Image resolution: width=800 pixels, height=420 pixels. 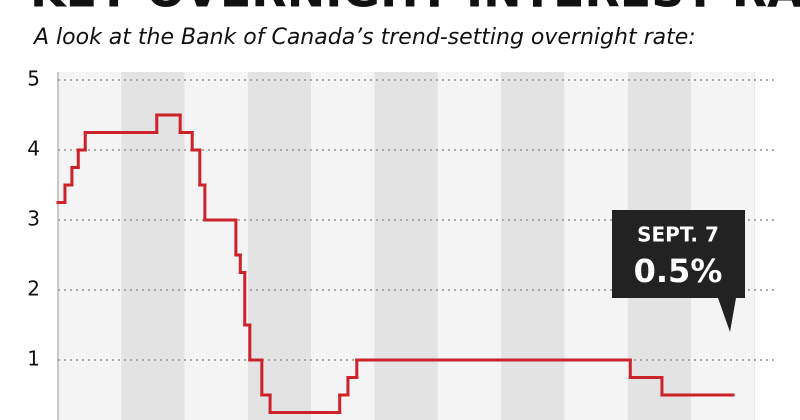 I want to click on y-tick-label: 4, so click(x=33, y=149).